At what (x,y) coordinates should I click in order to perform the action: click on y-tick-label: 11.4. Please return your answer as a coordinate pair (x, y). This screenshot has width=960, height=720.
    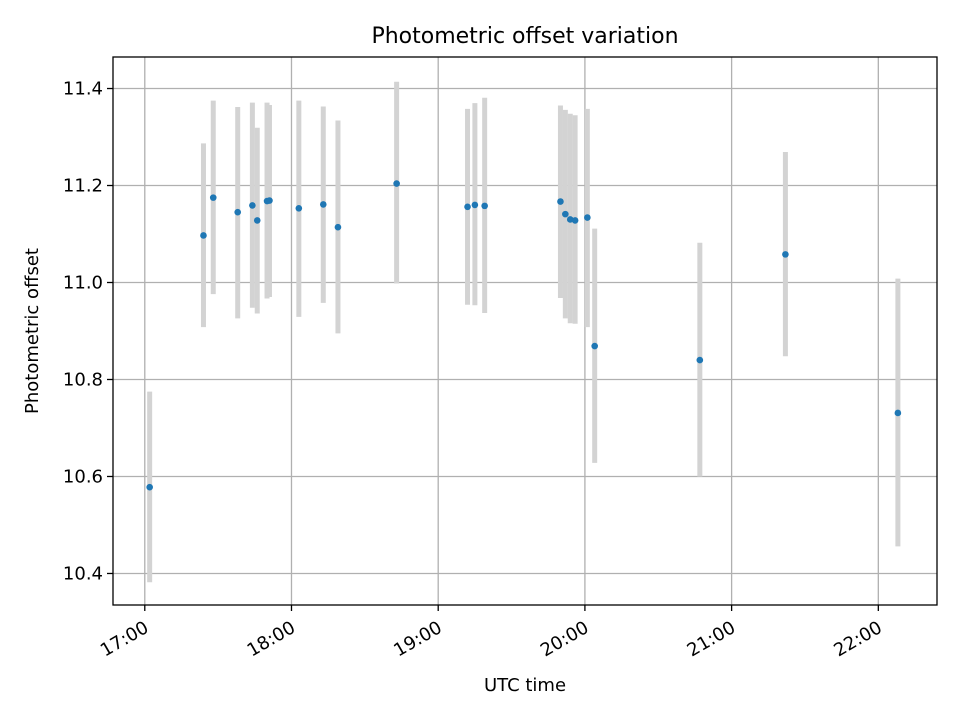
    Looking at the image, I should click on (83, 89).